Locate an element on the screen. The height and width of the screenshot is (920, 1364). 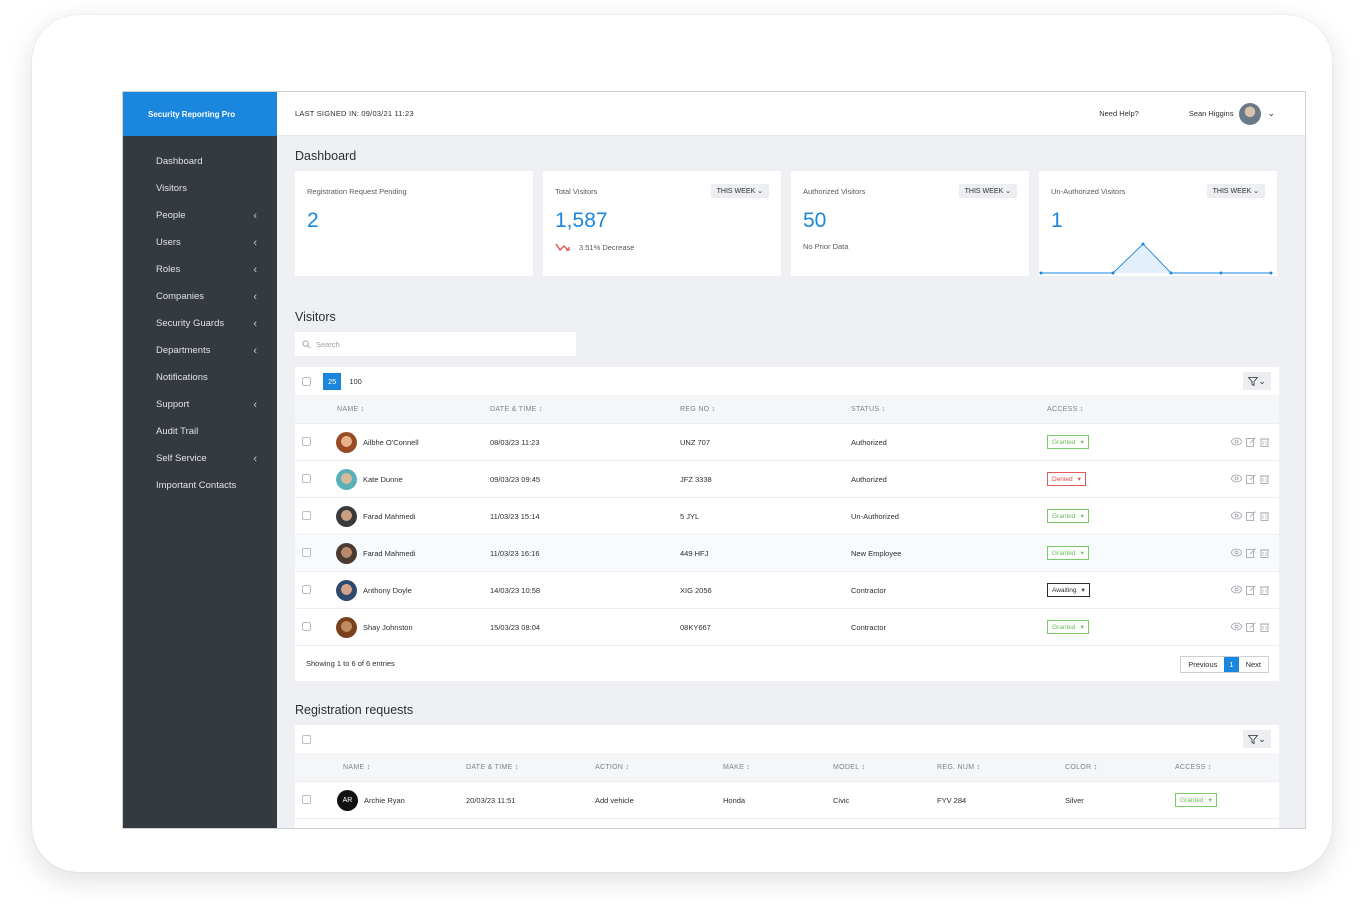
sparkline-point is located at coordinates (1171, 273).